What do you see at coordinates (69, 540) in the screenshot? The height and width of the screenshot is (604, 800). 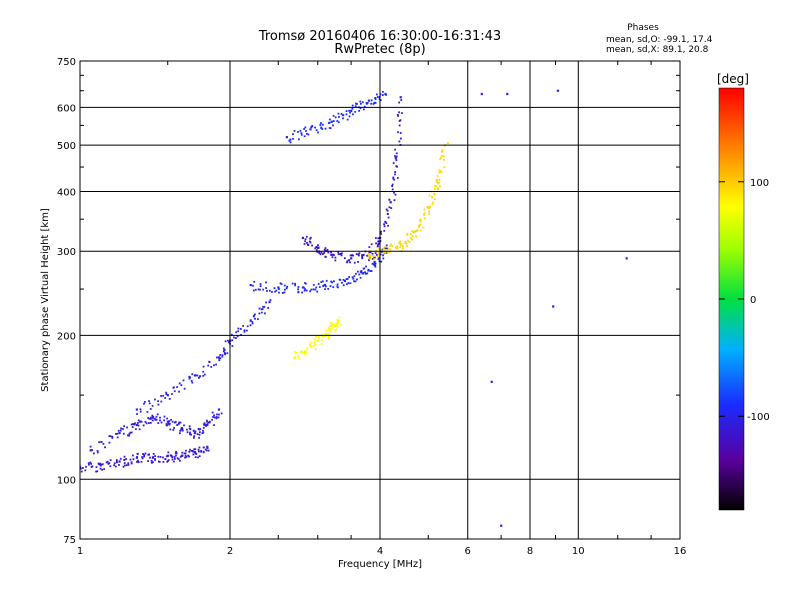 I see `y-tick-label: 75` at bounding box center [69, 540].